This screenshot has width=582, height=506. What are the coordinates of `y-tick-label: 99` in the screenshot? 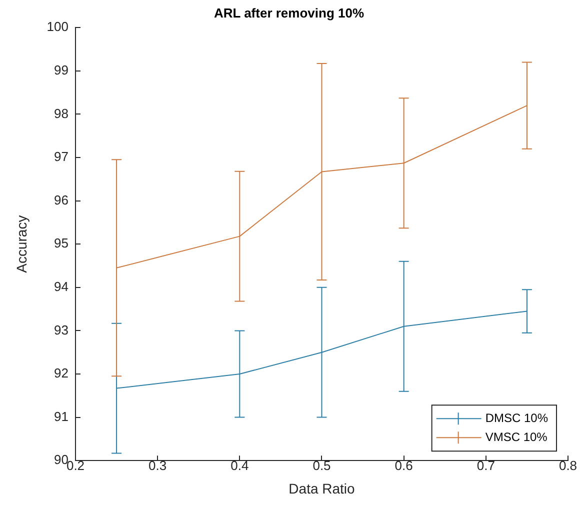 It's located at (61, 70).